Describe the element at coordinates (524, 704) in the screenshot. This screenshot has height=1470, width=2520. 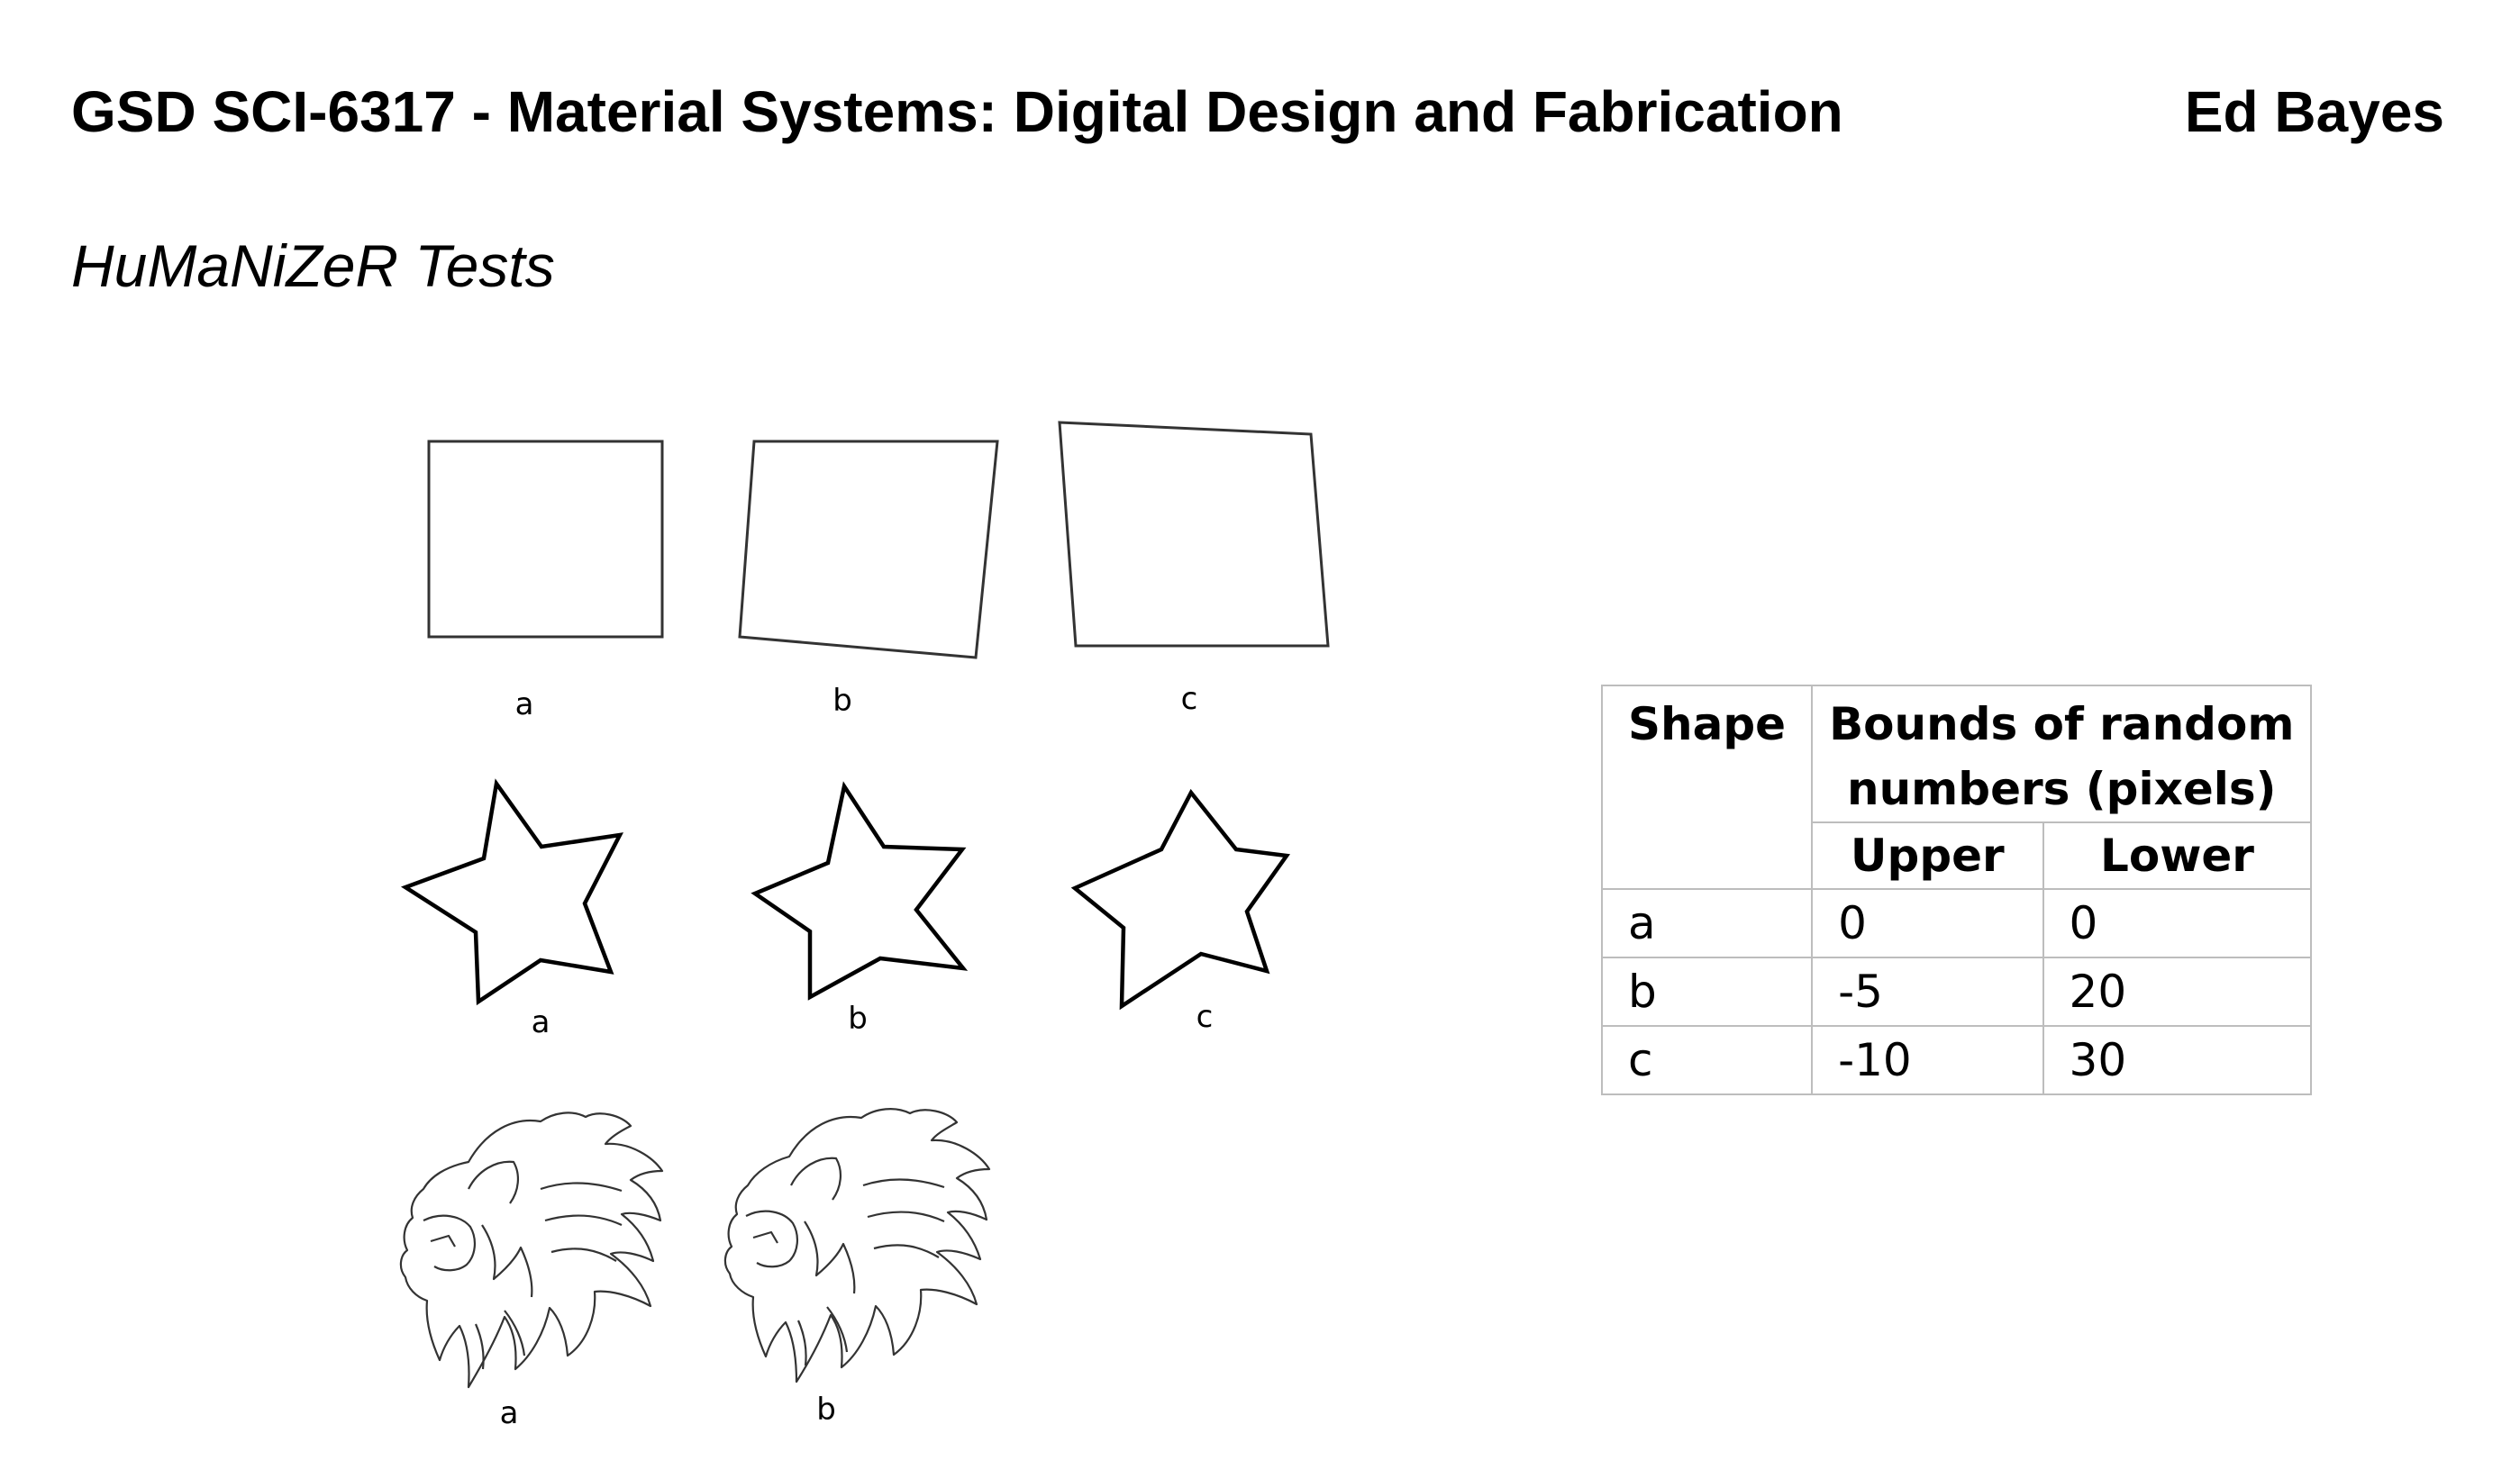
I see `square-a-label: a` at that location.